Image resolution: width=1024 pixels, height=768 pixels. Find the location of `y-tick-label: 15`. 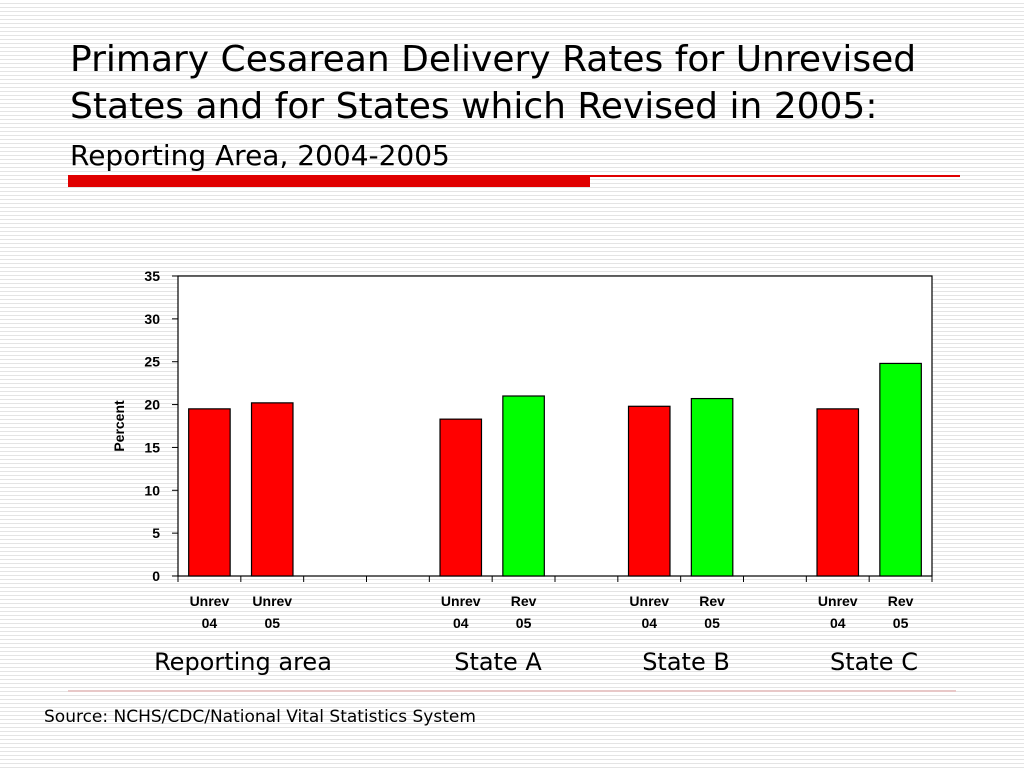

y-tick-label: 15 is located at coordinates (152, 447).